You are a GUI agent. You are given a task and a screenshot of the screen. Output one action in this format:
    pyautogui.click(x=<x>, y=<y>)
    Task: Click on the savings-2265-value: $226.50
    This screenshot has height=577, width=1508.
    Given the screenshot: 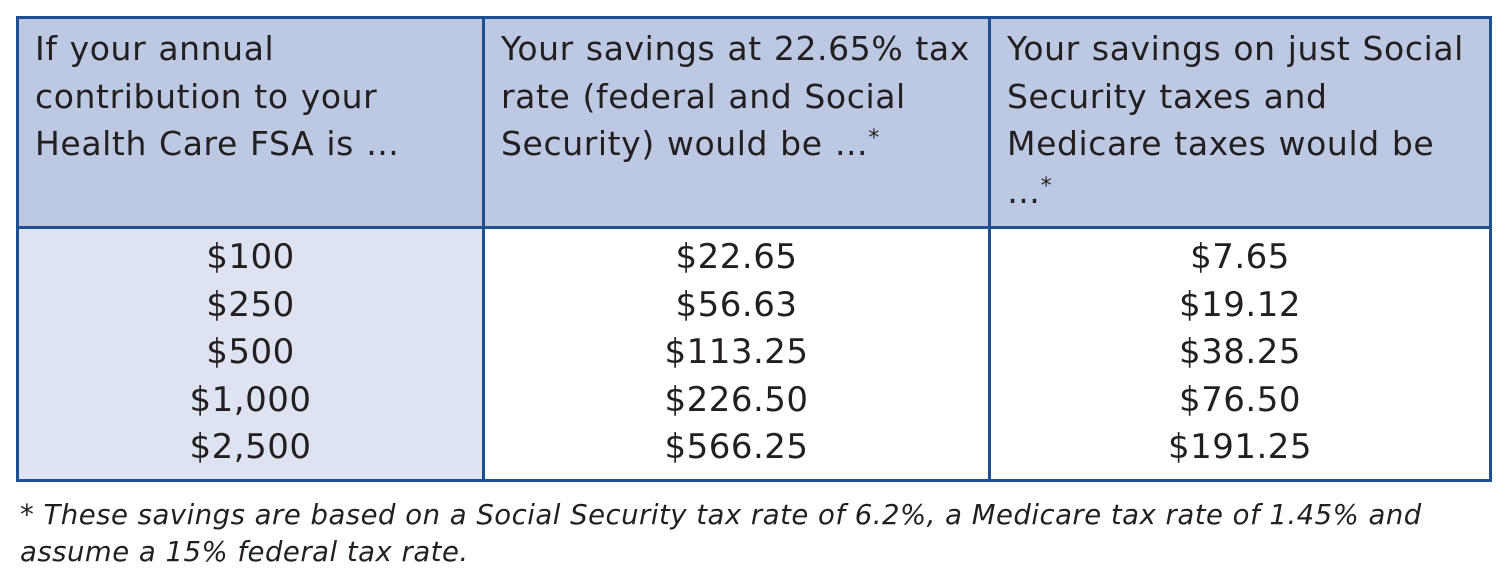 What is the action you would take?
    pyautogui.click(x=736, y=399)
    